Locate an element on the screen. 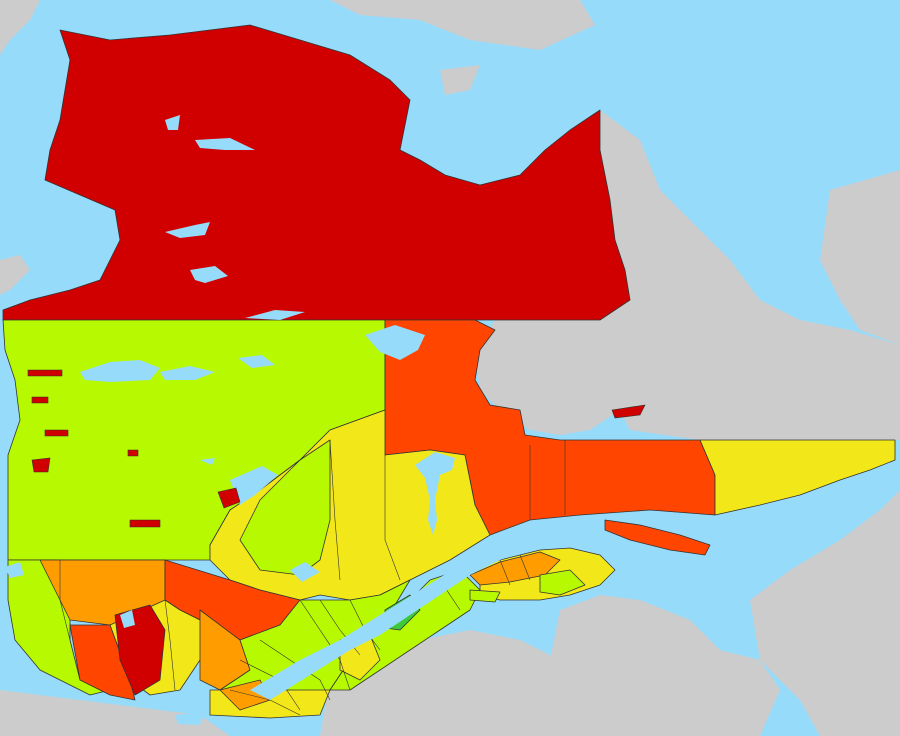 The height and width of the screenshot is (736, 900). land-top is located at coordinates (462, 25).